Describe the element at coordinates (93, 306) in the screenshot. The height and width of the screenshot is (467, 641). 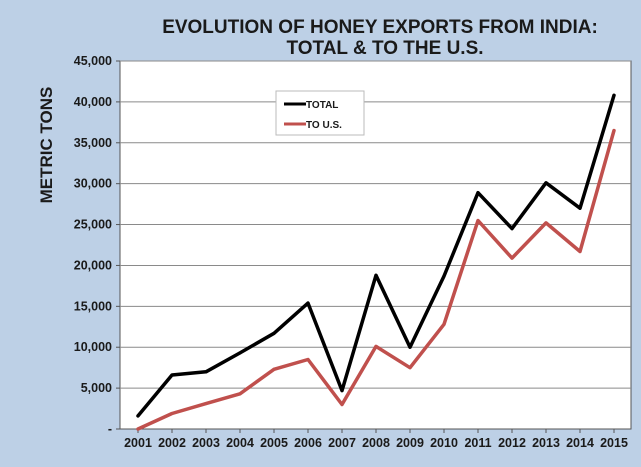
I see `y-tick-label: 15,000` at that location.